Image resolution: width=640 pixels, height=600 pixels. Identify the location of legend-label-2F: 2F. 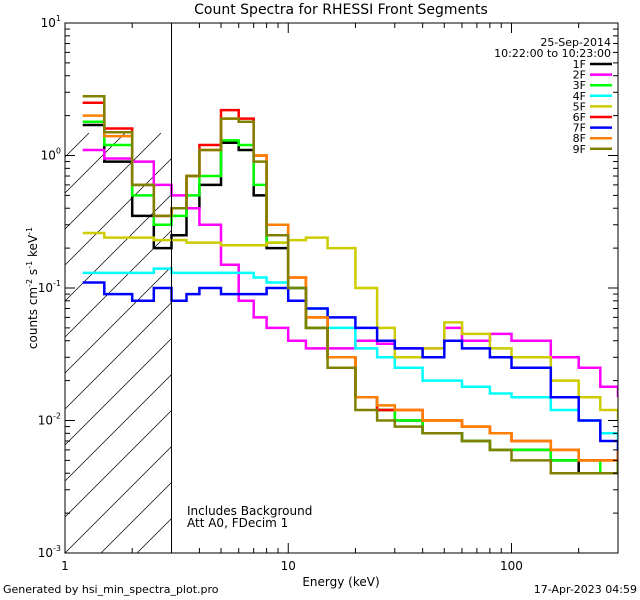
(579, 75).